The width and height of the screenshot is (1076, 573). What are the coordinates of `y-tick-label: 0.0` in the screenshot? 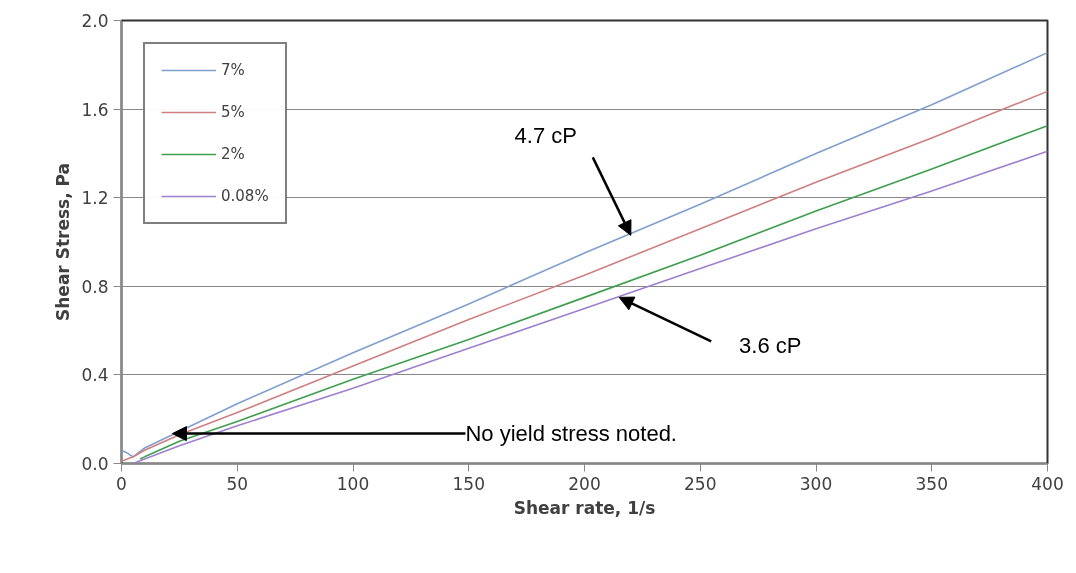 It's located at (95, 464).